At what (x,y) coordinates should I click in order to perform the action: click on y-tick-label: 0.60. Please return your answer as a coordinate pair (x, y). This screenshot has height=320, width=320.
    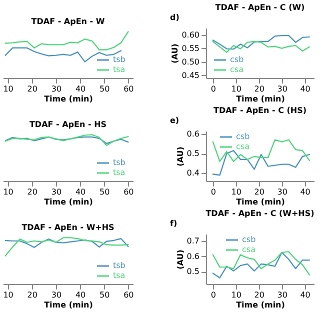
    Looking at the image, I should click on (191, 35).